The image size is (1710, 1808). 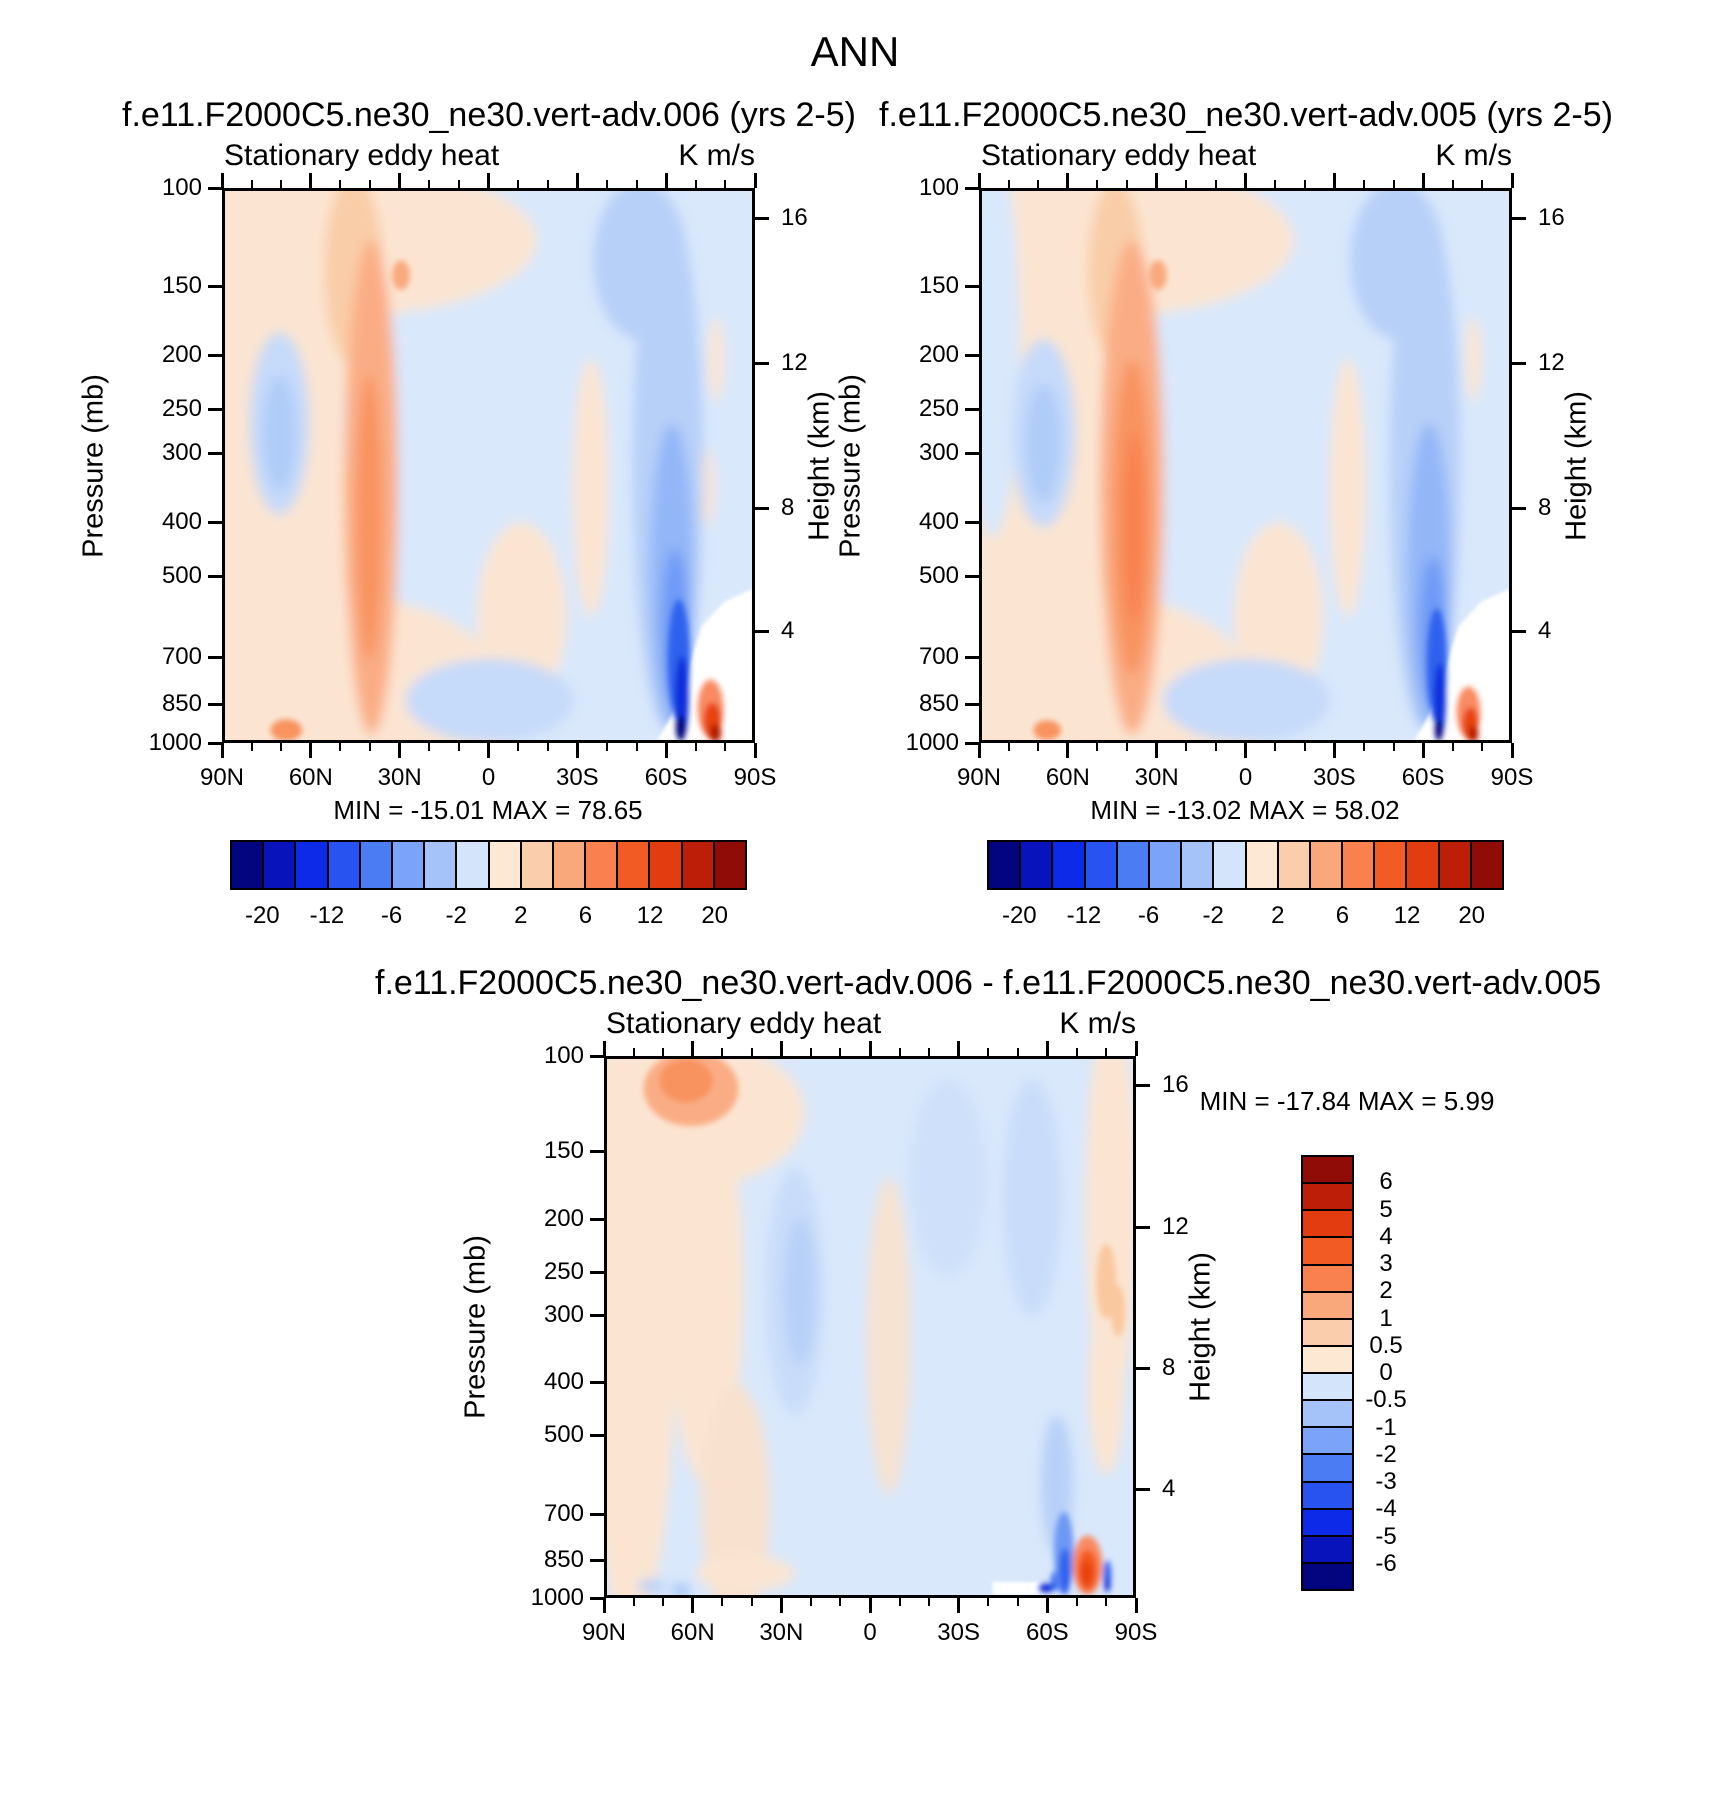 I want to click on colorbar-tick-label: -12, so click(x=1084, y=915).